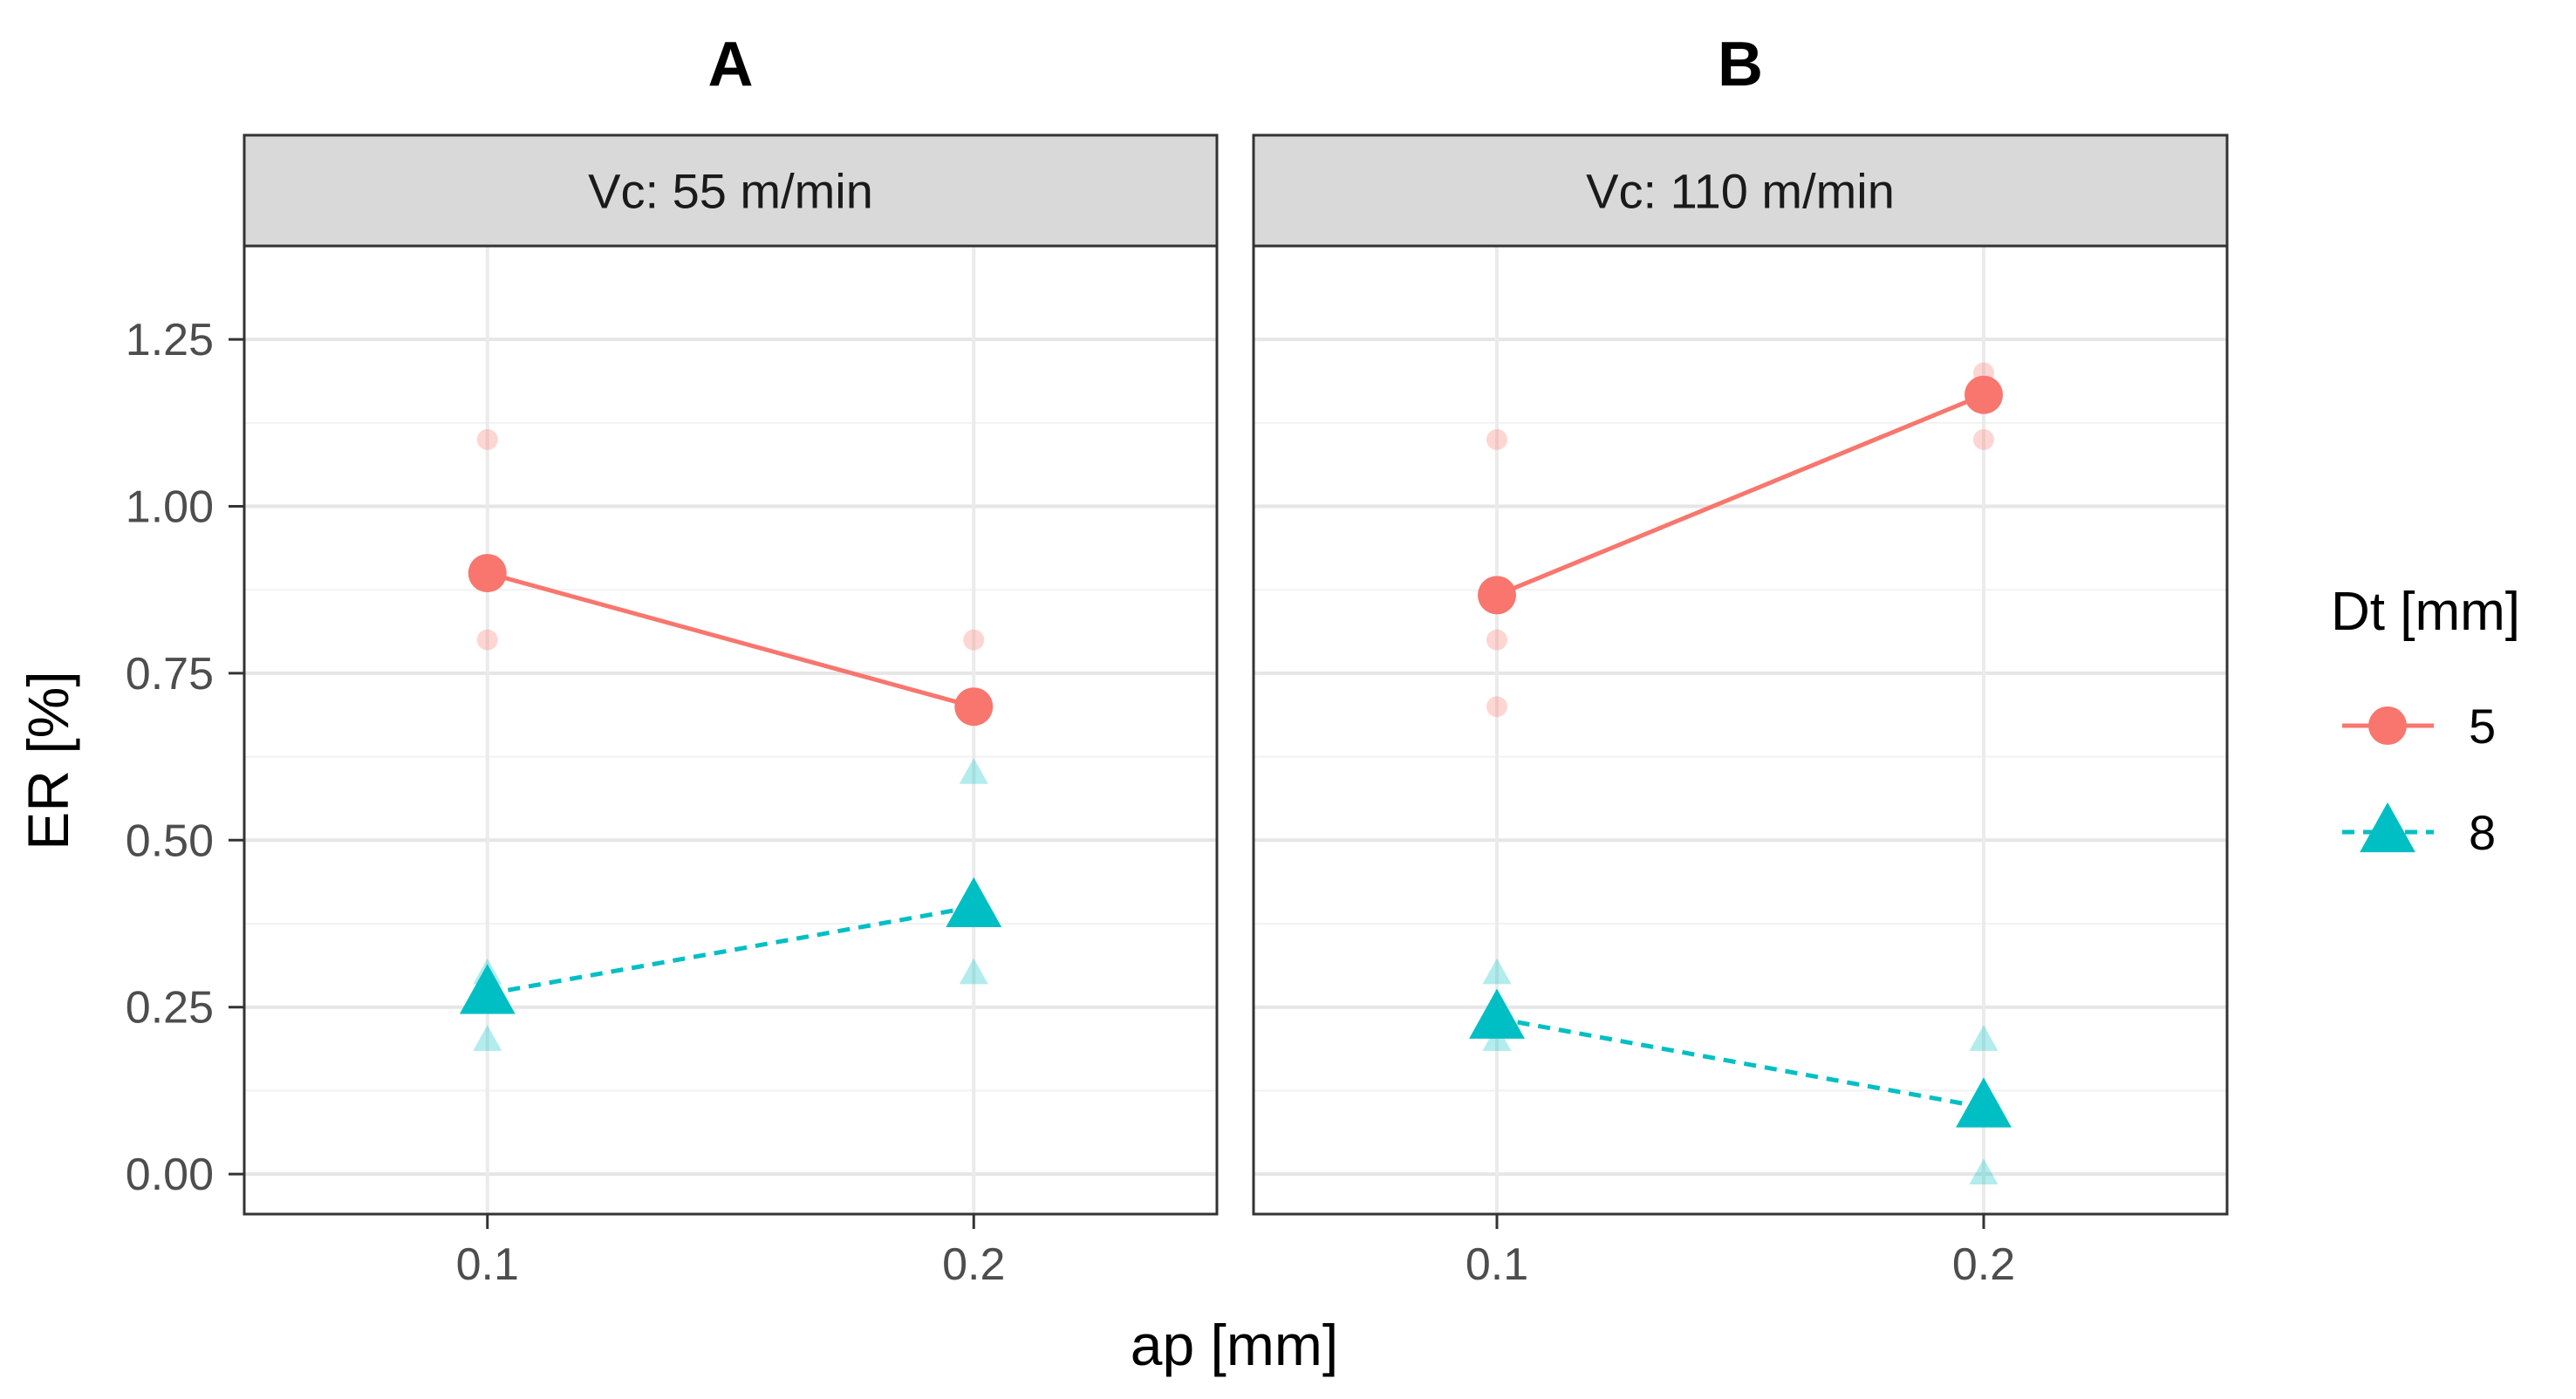 The width and height of the screenshot is (2576, 1399). What do you see at coordinates (170, 841) in the screenshot?
I see `y-tick-label: 0.50` at bounding box center [170, 841].